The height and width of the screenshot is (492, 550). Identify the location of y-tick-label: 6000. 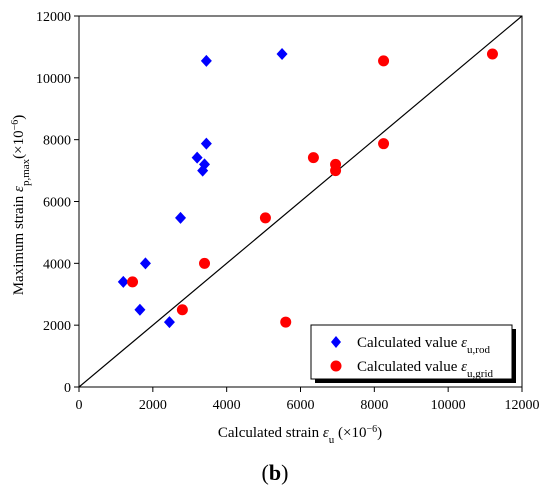
(57, 203).